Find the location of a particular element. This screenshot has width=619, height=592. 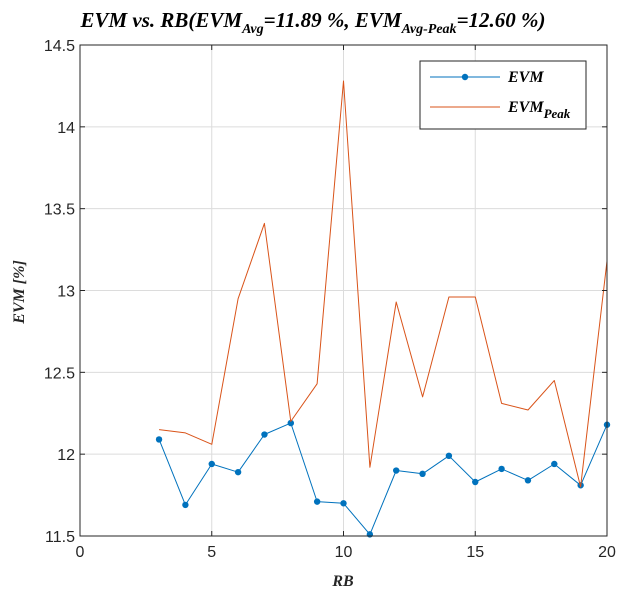

legend-box is located at coordinates (503, 95).